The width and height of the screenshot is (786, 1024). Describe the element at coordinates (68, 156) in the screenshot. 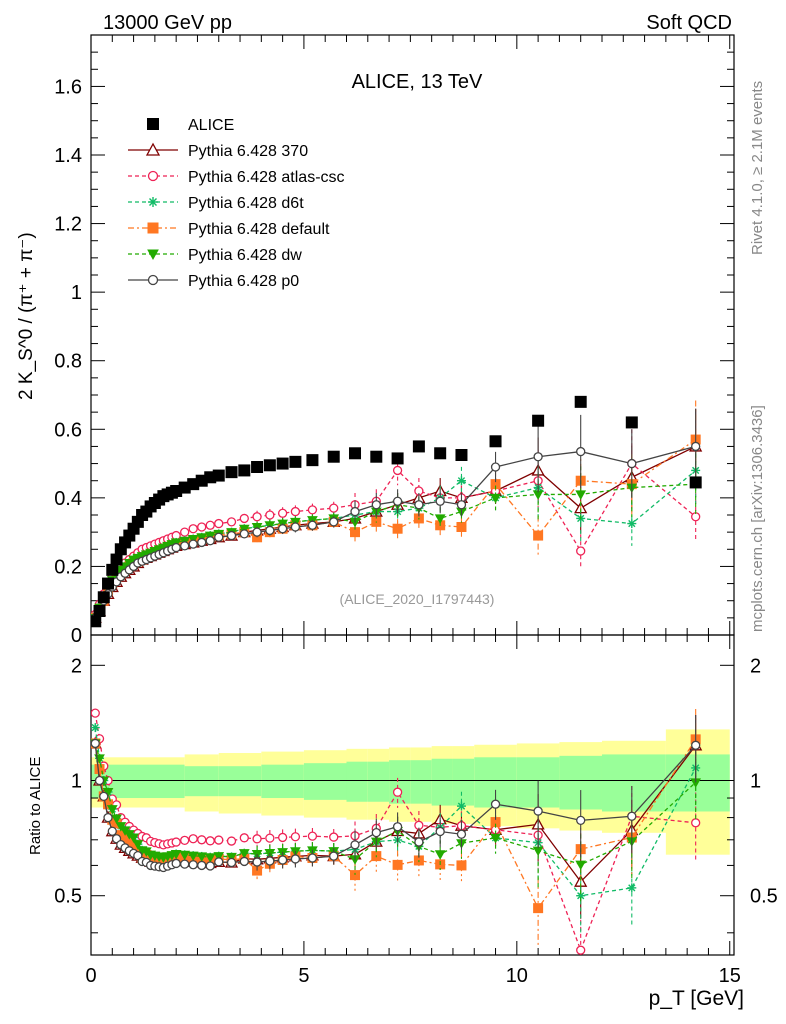

I see `y-tick-label: 1.4` at that location.